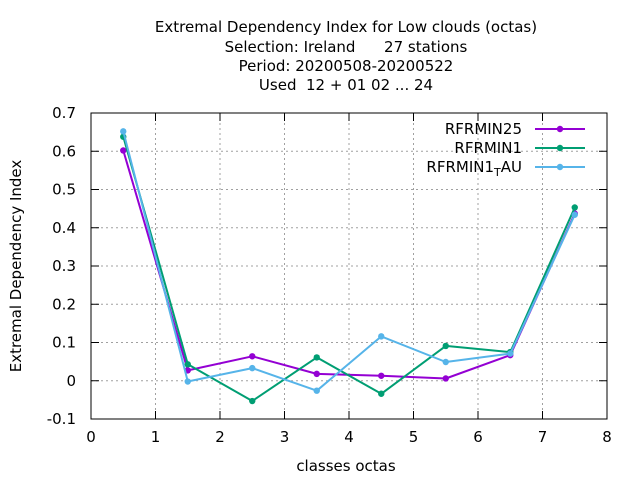 This screenshot has height=480, width=640. What do you see at coordinates (91, 437) in the screenshot?
I see `x-tick-label: 0` at bounding box center [91, 437].